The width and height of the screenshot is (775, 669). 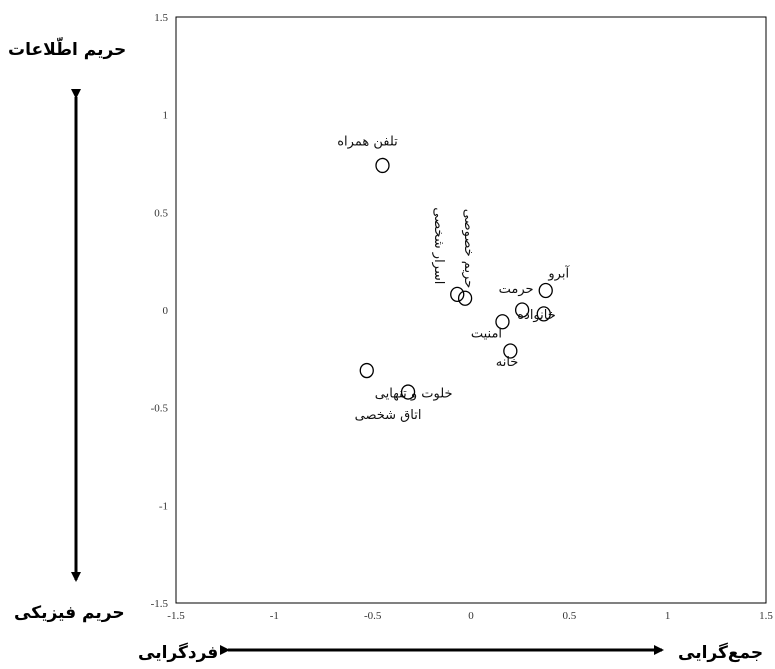 I want to click on data-point-label: امنیت, so click(x=486, y=334).